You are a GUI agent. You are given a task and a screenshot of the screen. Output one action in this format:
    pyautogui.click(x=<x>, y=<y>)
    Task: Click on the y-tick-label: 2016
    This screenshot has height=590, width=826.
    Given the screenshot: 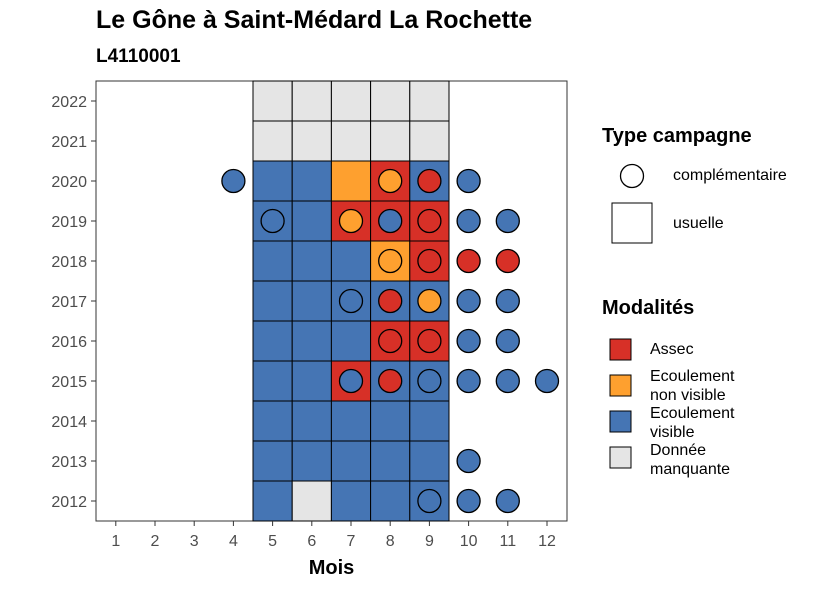 What is the action you would take?
    pyautogui.click(x=69, y=342)
    